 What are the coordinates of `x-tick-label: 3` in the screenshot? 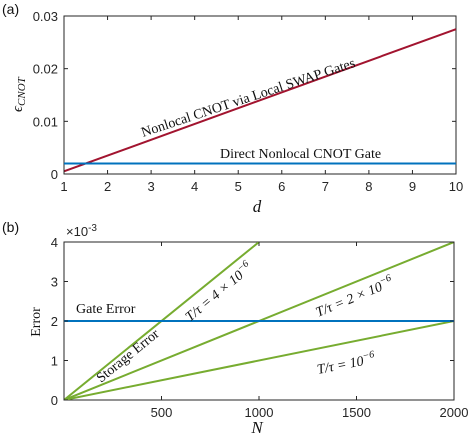 It's located at (150, 186).